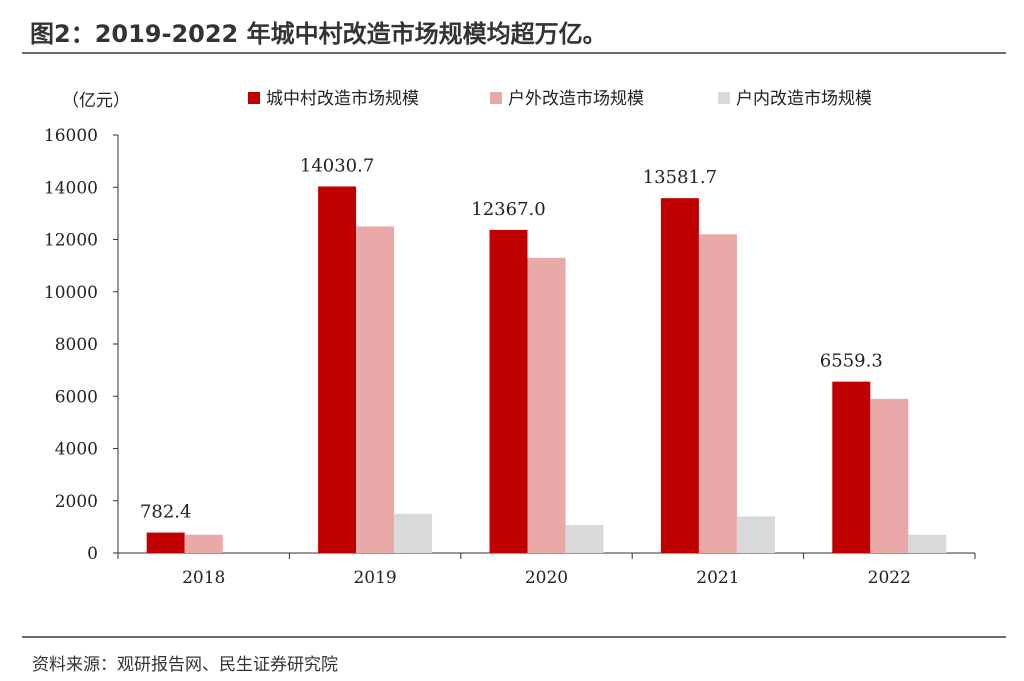  I want to click on legend-label: 户外改造市场规模, so click(576, 99).